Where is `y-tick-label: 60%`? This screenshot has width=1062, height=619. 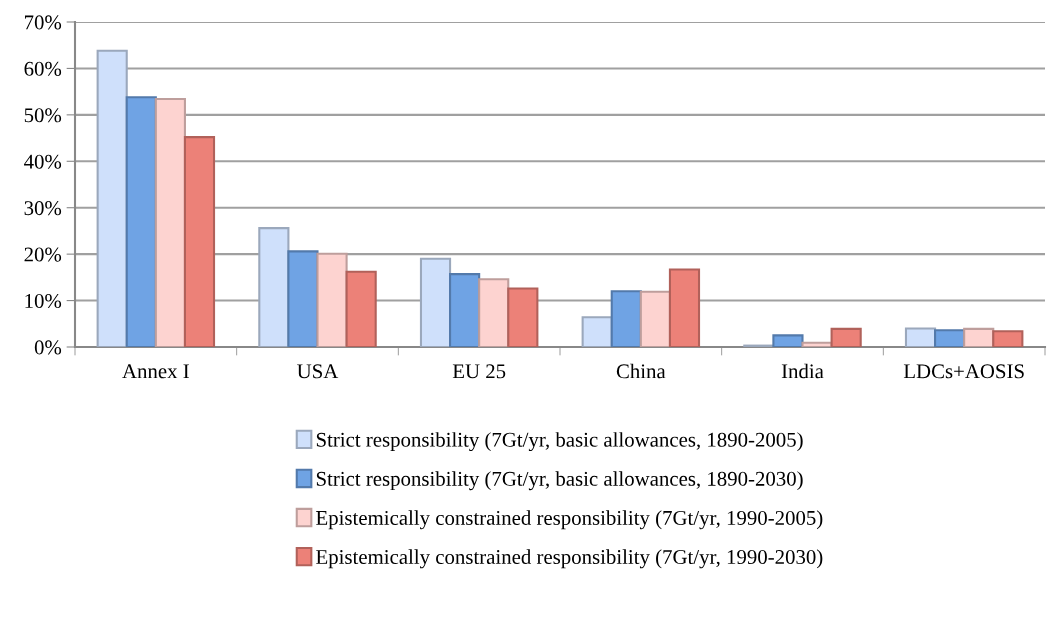 y-tick-label: 60% is located at coordinates (43, 68).